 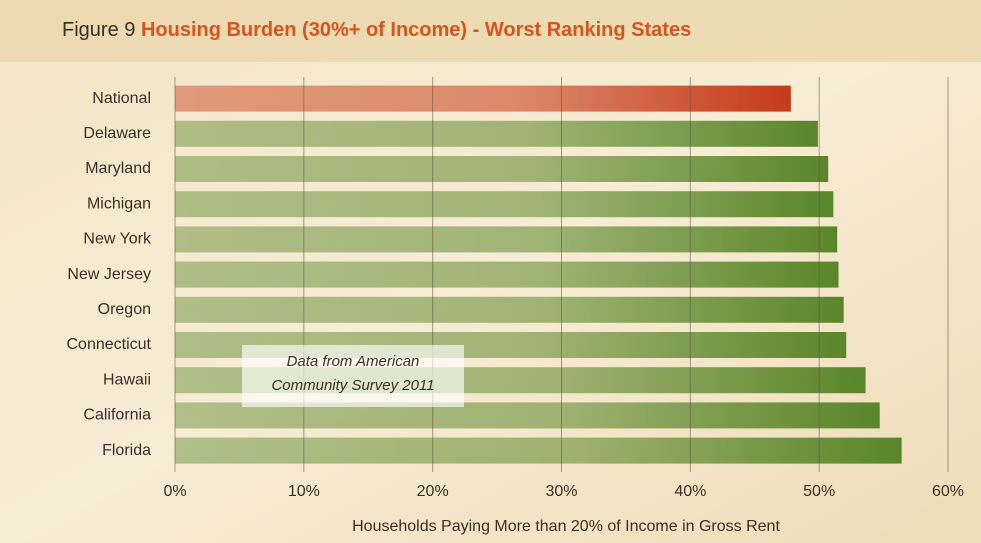 What do you see at coordinates (109, 344) in the screenshot?
I see `y-tick-label: Connecticut` at bounding box center [109, 344].